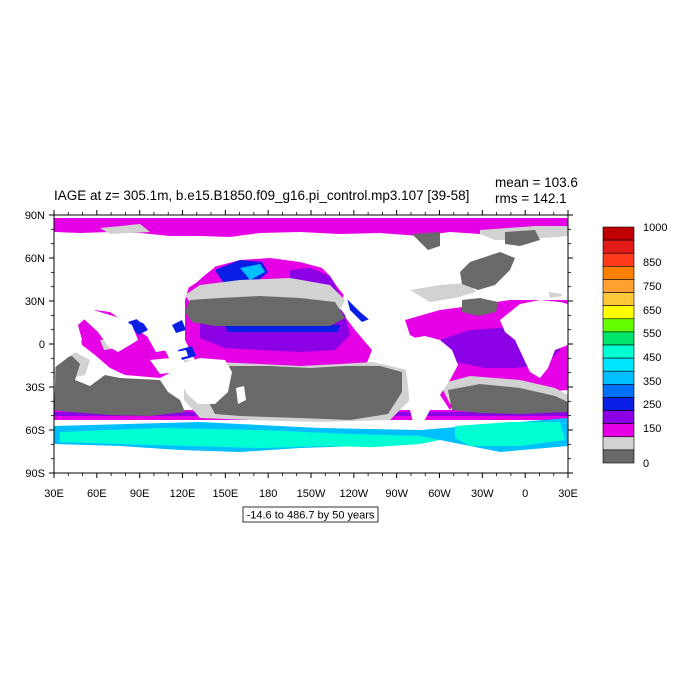  What do you see at coordinates (97, 494) in the screenshot?
I see `lon-tick-label: 60E` at bounding box center [97, 494].